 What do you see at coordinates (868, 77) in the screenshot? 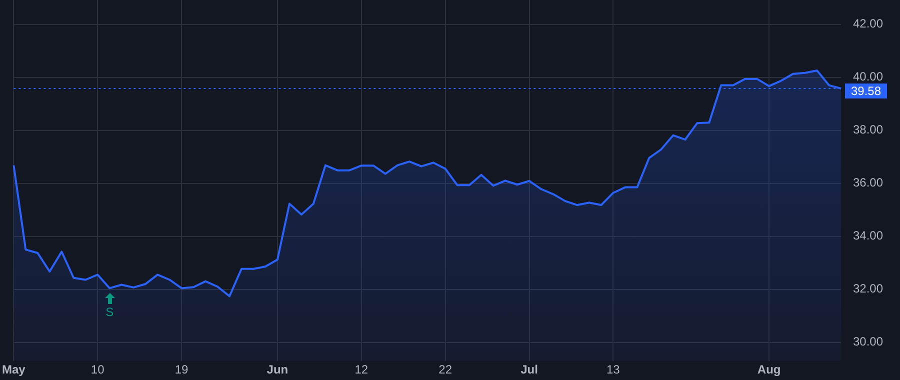
I see `y-tick-label: 40.00` at bounding box center [868, 77].